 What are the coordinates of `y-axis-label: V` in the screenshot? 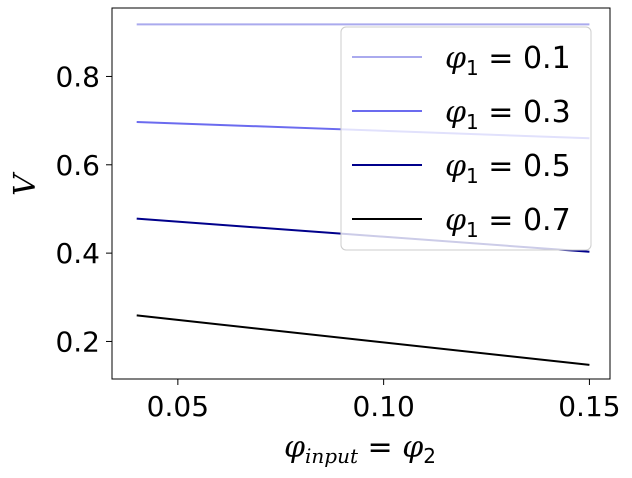 It's located at (25, 183).